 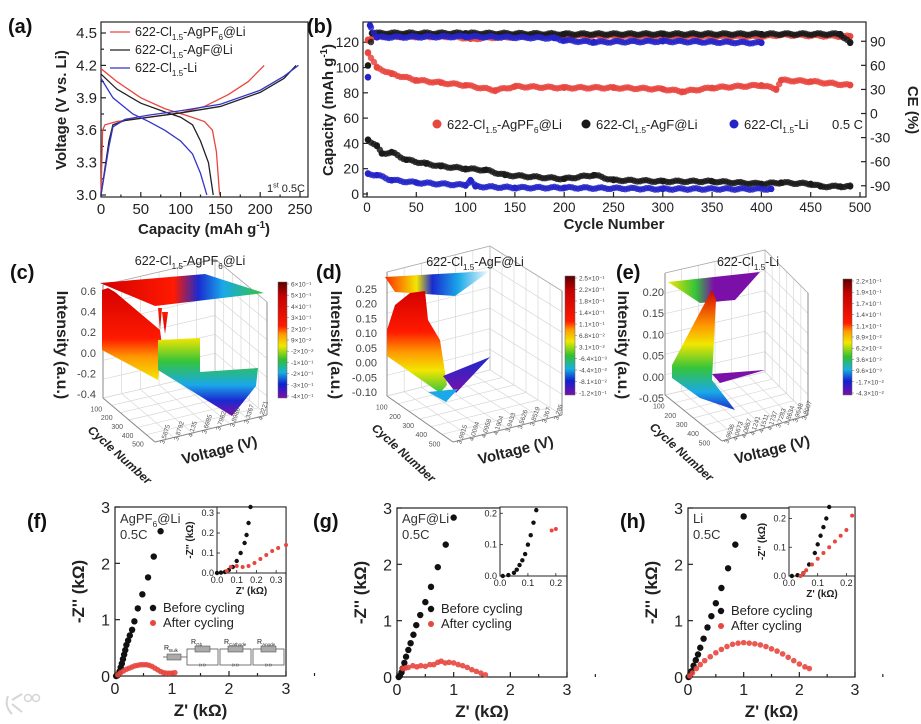 What do you see at coordinates (260, 225) in the screenshot?
I see `label-part: -1` at bounding box center [260, 225].